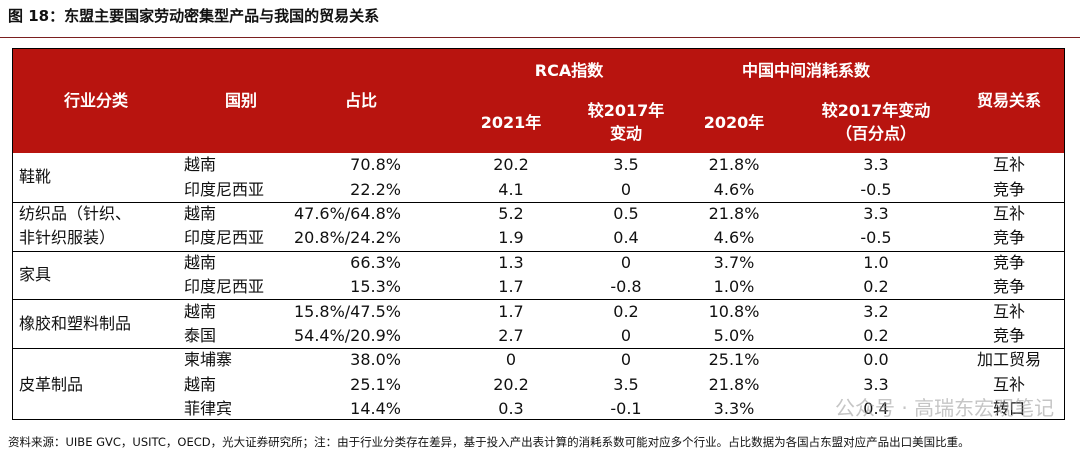 This screenshot has height=468, width=1080. Describe the element at coordinates (51, 384) in the screenshot. I see `industry-cell: 皮革制品` at that location.